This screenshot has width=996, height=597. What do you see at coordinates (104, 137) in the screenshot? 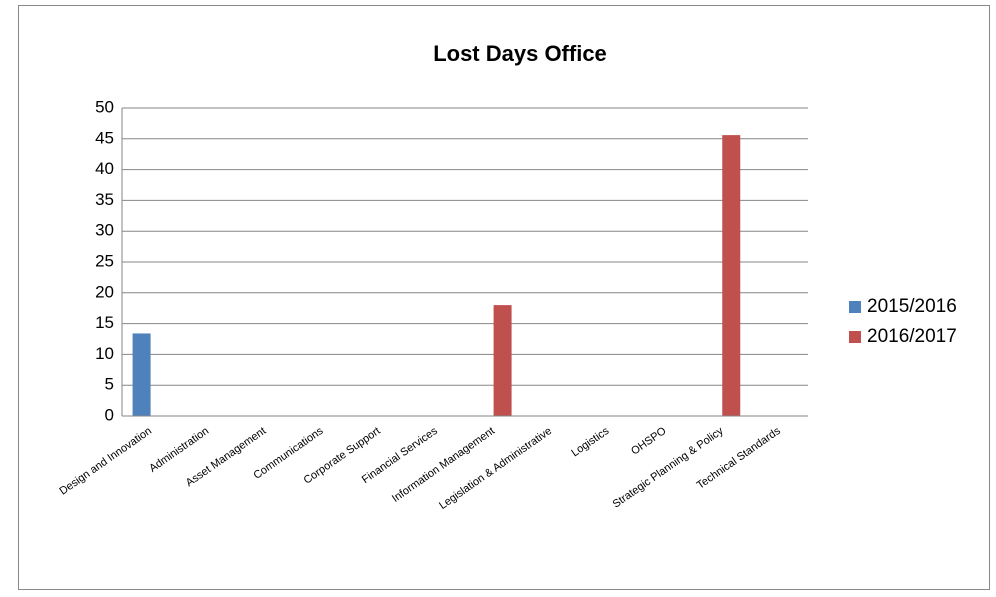
I see `y-tick-label: 45` at bounding box center [104, 137].